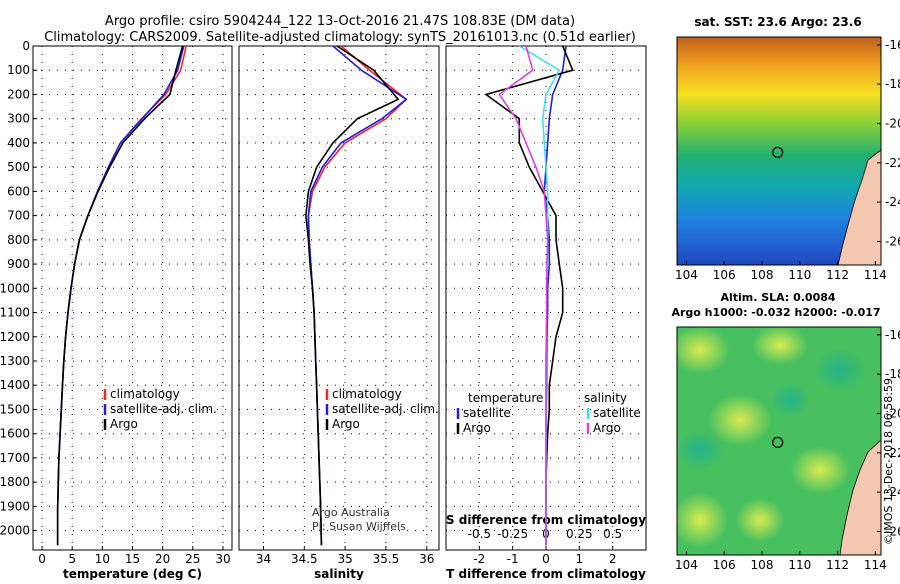 The width and height of the screenshot is (900, 584). Describe the element at coordinates (799, 275) in the screenshot. I see `x-tick-label: 110` at that location.